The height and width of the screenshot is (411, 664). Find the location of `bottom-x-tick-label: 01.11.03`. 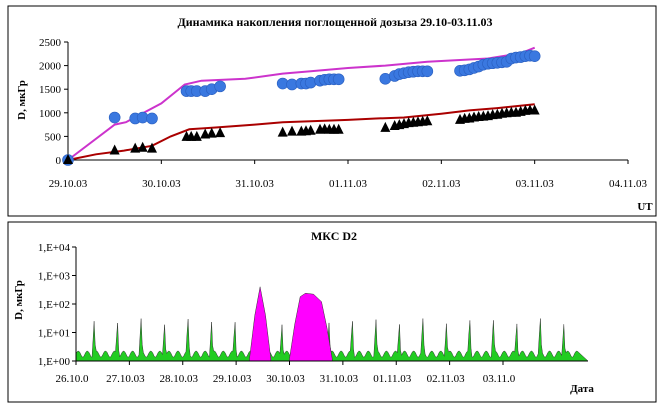

bottom-x-tick-label: 01.11.03 is located at coordinates (392, 379).